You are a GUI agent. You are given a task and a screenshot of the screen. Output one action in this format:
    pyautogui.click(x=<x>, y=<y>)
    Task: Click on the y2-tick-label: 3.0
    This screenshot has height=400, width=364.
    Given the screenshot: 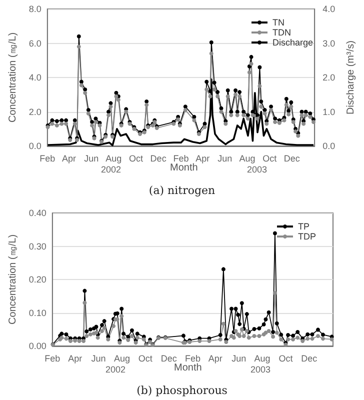 What is the action you would take?
    pyautogui.click(x=329, y=43)
    